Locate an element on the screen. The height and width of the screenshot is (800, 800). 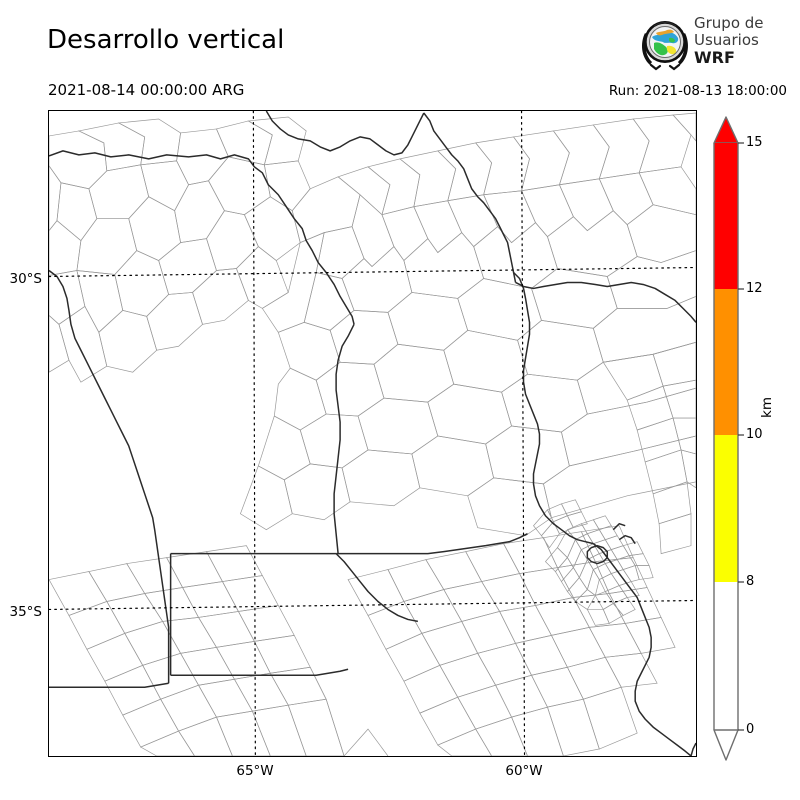
wrf-globe-emblem-icon is located at coordinates (665, 44).